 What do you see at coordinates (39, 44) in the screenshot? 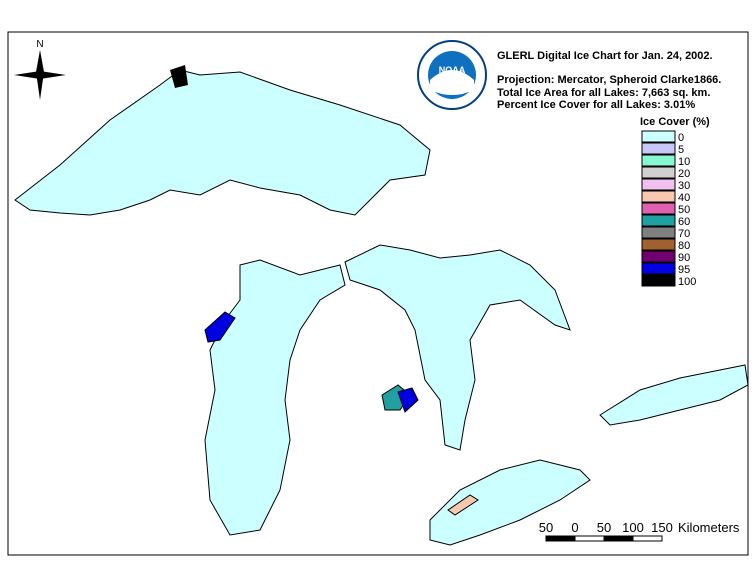
I see `compass-label: N` at bounding box center [39, 44].